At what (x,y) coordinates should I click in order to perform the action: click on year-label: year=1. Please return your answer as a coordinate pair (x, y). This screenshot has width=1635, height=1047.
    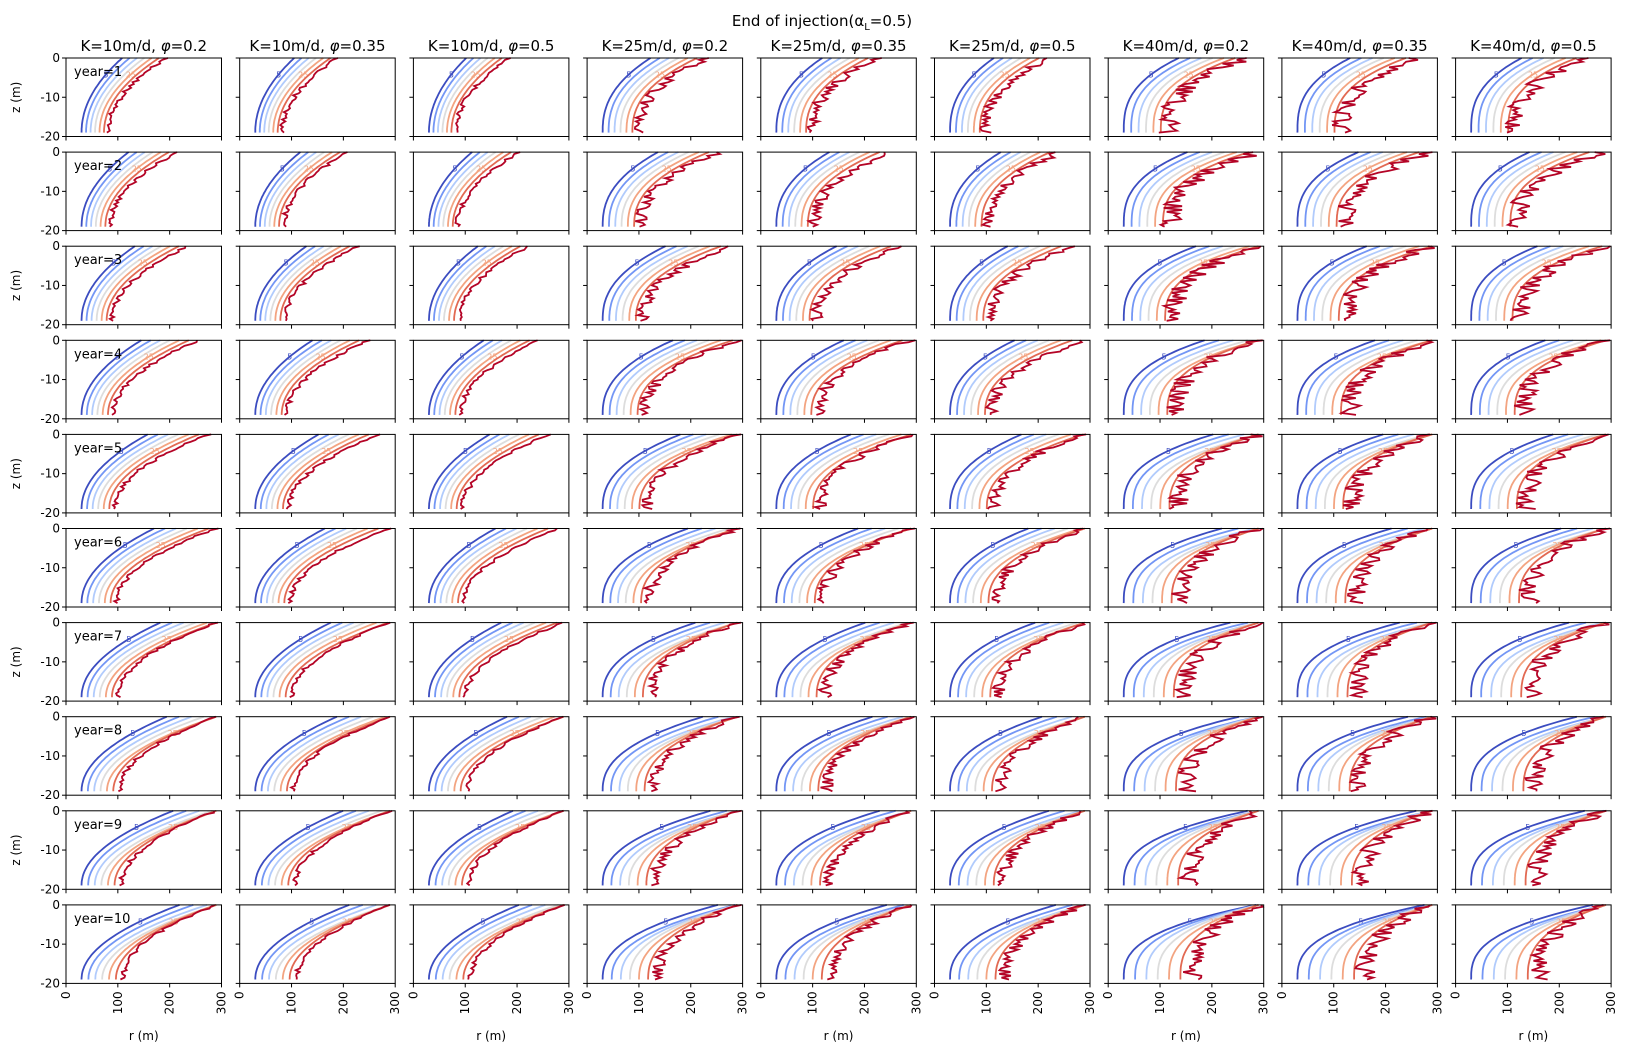
    Looking at the image, I should click on (98, 72).